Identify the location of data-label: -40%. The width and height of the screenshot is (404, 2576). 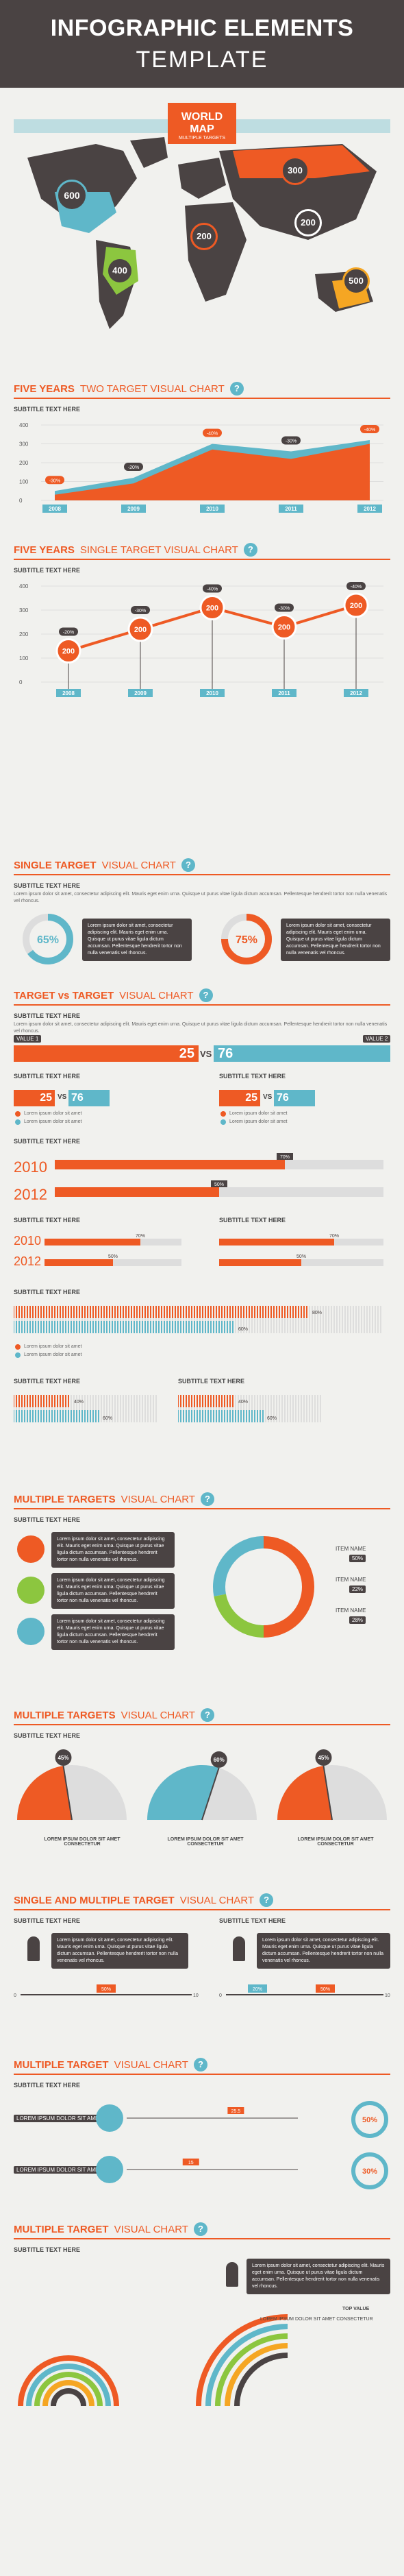
(356, 587).